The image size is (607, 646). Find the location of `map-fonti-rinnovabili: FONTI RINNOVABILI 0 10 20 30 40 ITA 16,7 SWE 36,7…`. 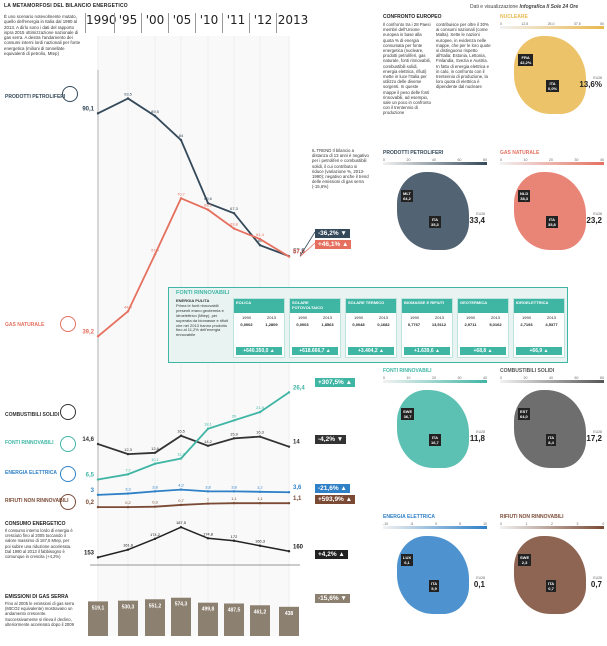

map-fonti-rinnovabili: FONTI RINNOVABILI 0 10 20 30 40 ITA 16,7 SWE 36,7… is located at coordinates (435, 427).